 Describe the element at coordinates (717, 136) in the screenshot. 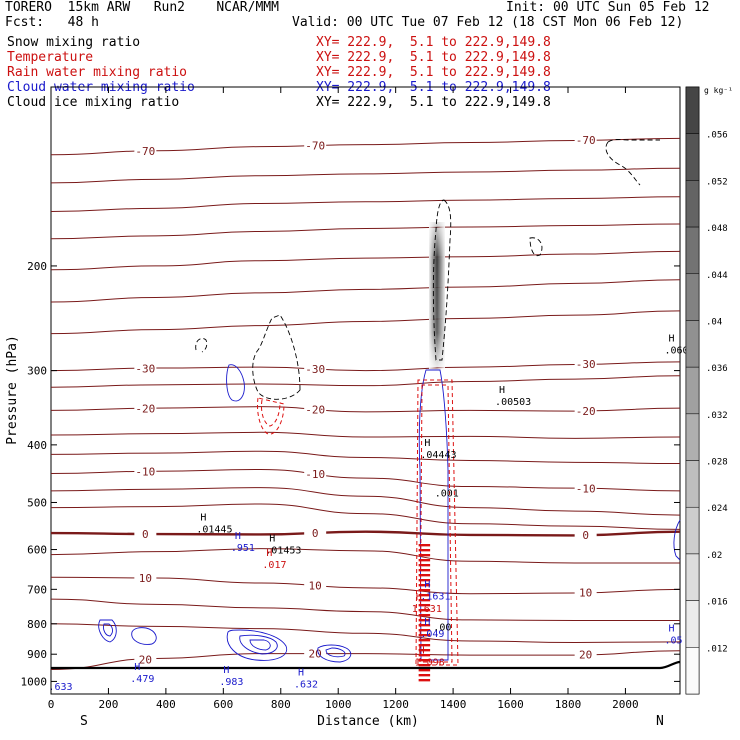

I see `colorbar-label: .056` at that location.